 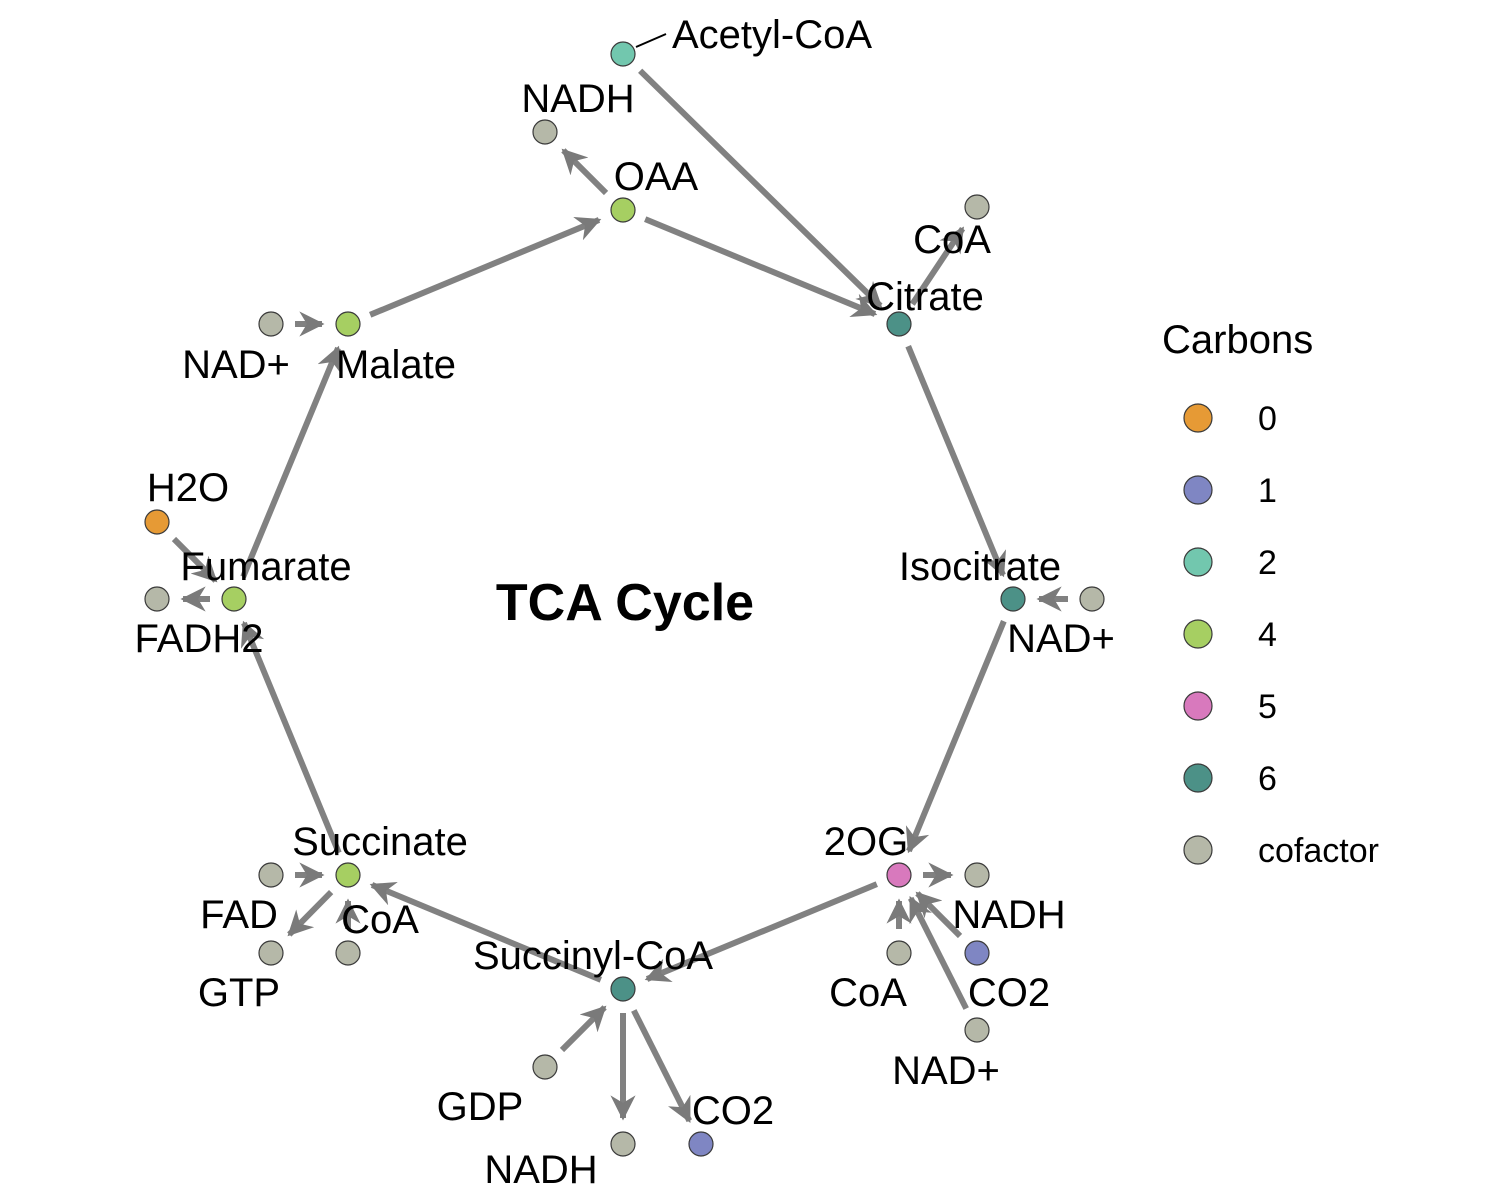 I want to click on node-label-citrate: Citrate, so click(x=925, y=297).